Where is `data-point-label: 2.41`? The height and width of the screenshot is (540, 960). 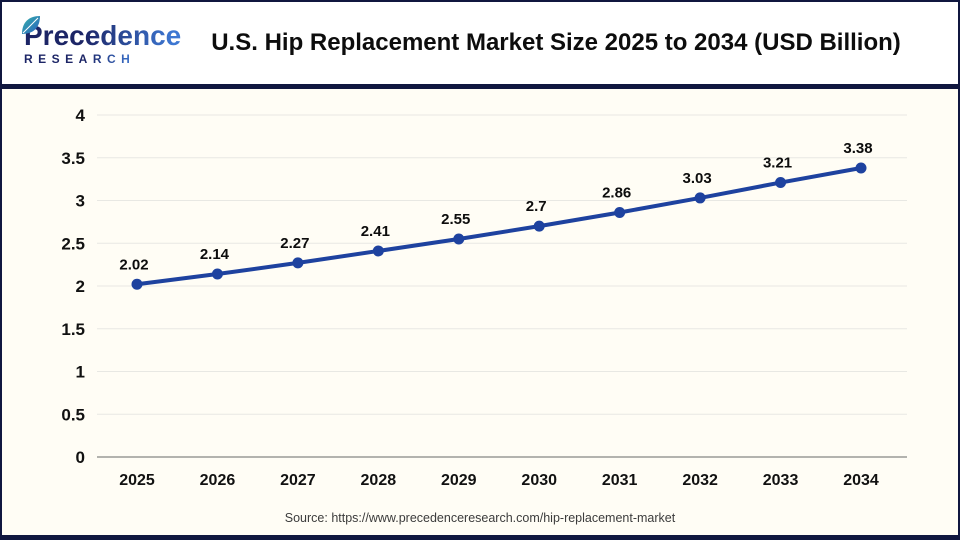 data-point-label: 2.41 is located at coordinates (375, 231).